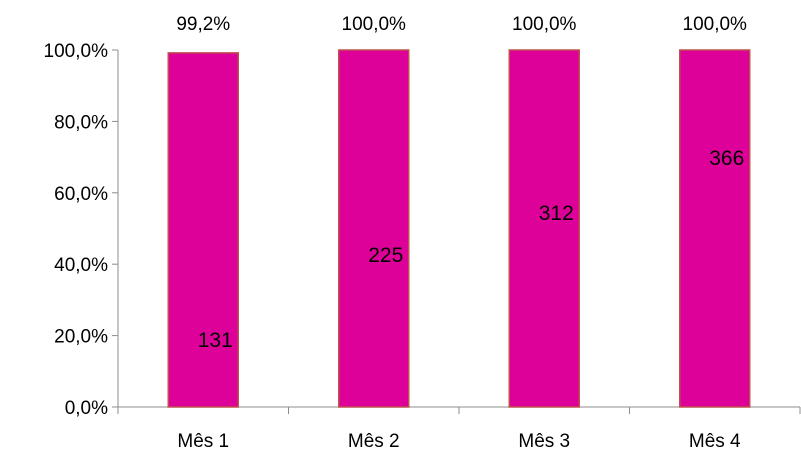 The width and height of the screenshot is (801, 467). I want to click on y-tick-label: 20,0%, so click(81, 337).